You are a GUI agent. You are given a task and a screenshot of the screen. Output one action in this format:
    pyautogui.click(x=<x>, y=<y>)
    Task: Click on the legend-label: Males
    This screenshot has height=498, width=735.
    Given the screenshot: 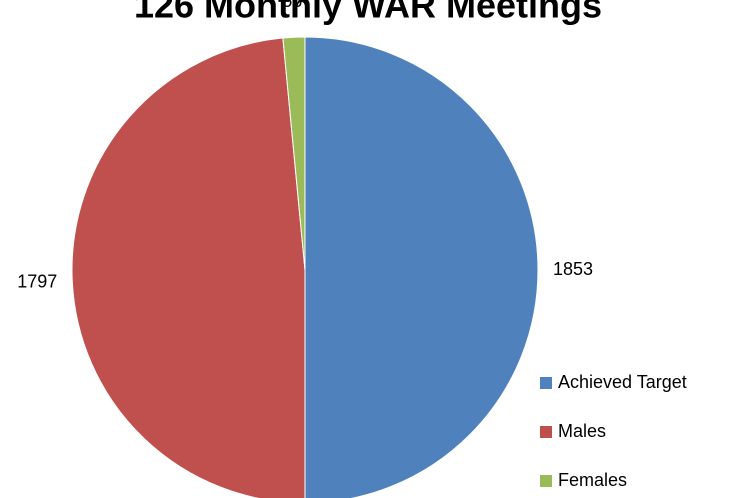 What is the action you would take?
    pyautogui.click(x=582, y=431)
    